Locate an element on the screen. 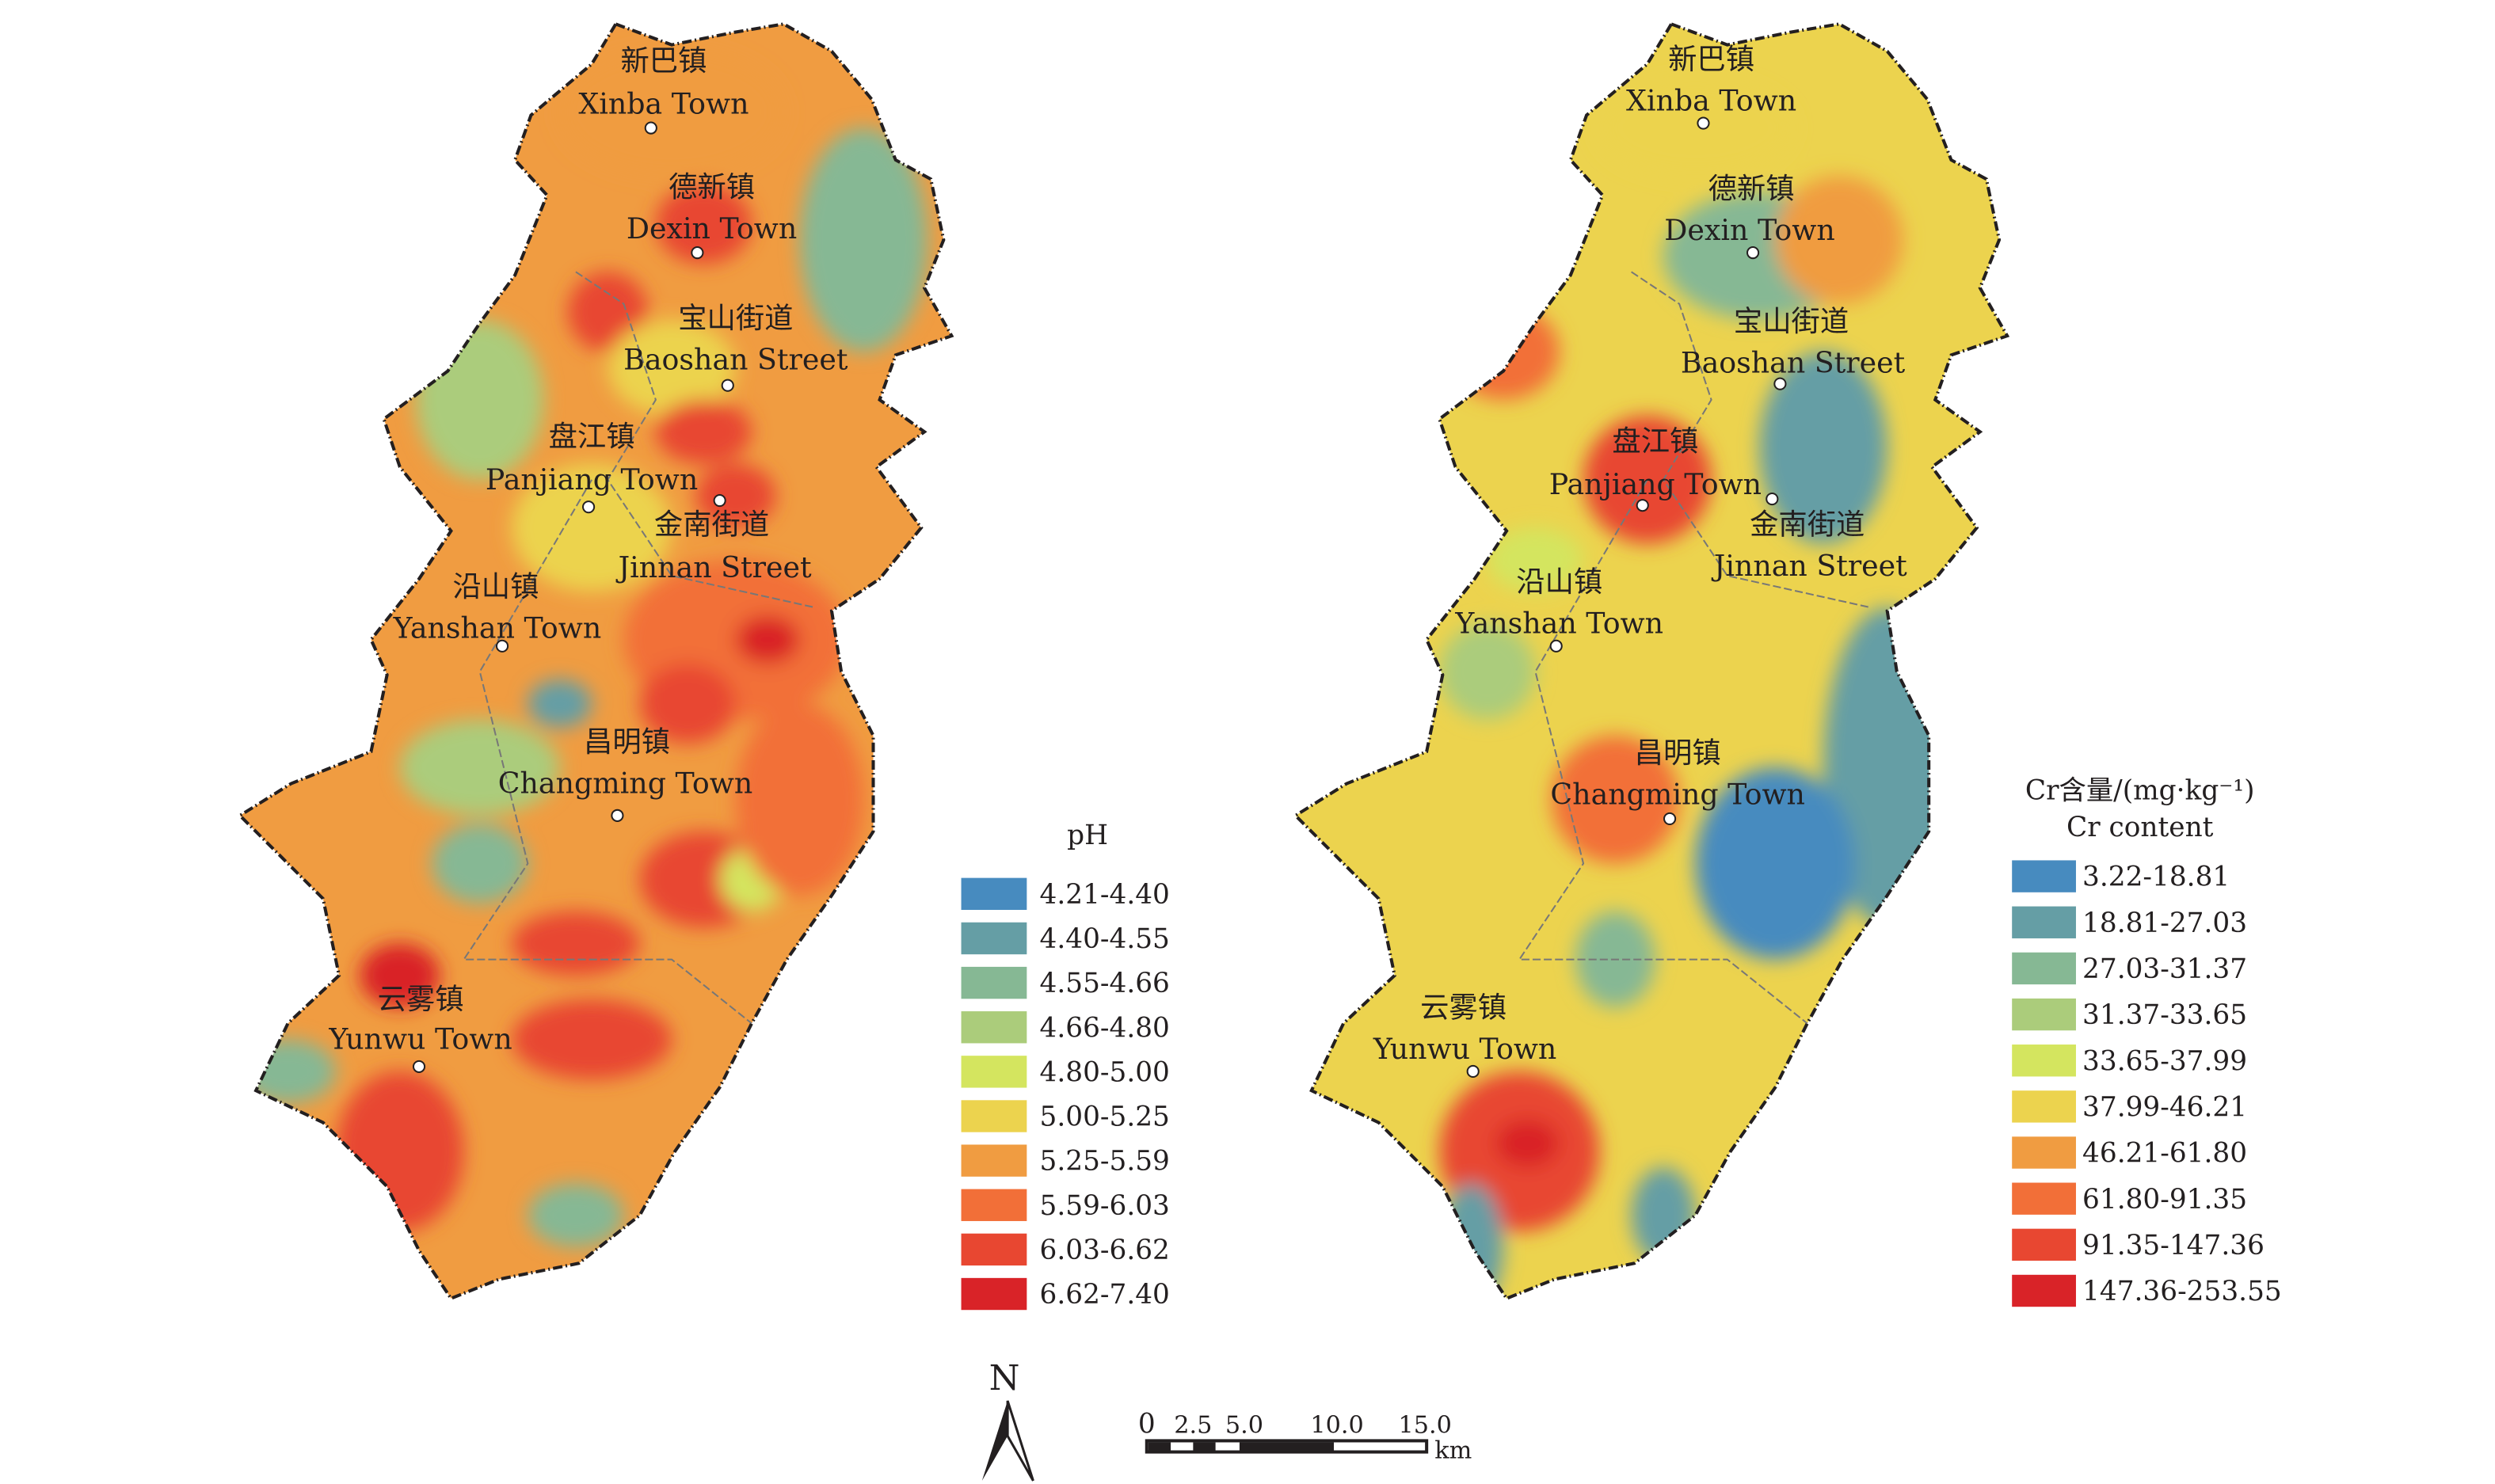  town-name-zh: 盘江镇 is located at coordinates (1655, 442).